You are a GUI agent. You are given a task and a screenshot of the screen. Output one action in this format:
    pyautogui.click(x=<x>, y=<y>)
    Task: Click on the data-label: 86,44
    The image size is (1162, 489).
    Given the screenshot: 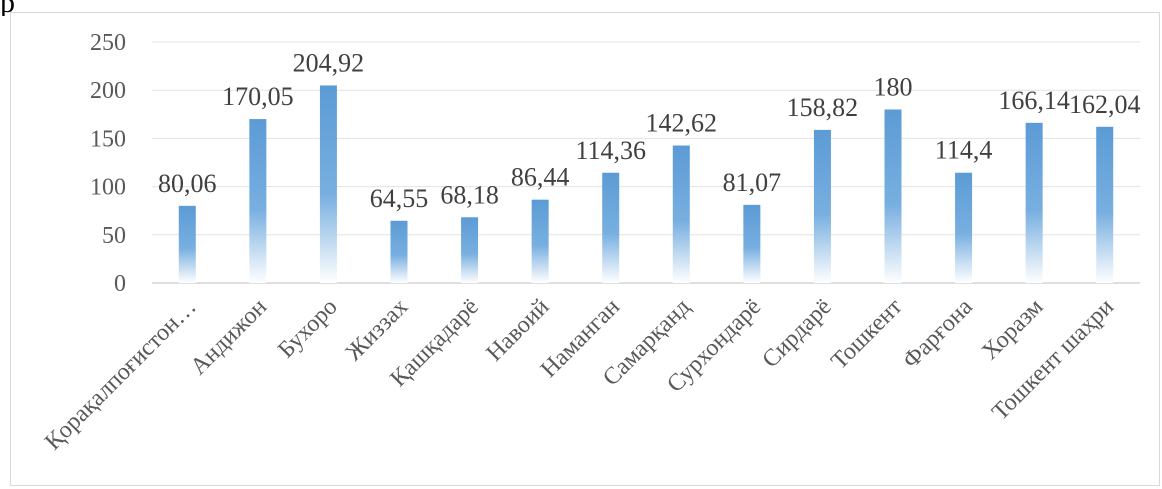 What is the action you would take?
    pyautogui.click(x=540, y=177)
    